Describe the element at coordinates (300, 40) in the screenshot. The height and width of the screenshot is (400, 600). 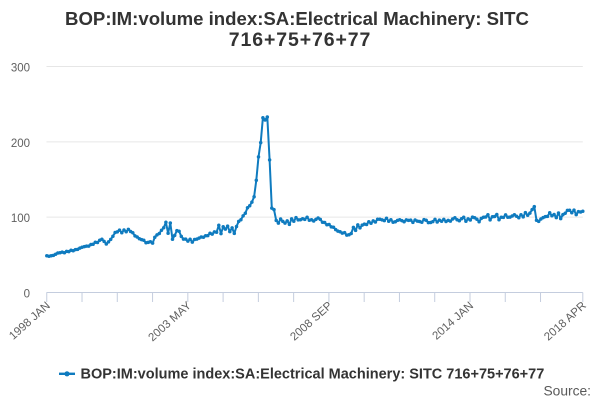
I see `svg-text: 716+75+76+77` at that location.